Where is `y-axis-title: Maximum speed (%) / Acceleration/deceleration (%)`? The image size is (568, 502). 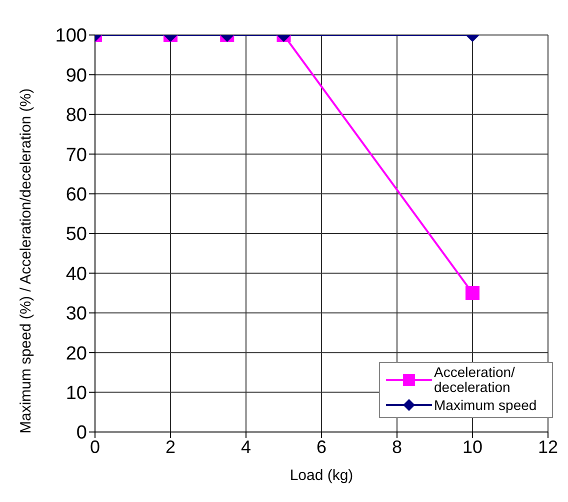 y-axis-title: Maximum speed (%) / Acceleration/deceleration (%) is located at coordinates (25, 261).